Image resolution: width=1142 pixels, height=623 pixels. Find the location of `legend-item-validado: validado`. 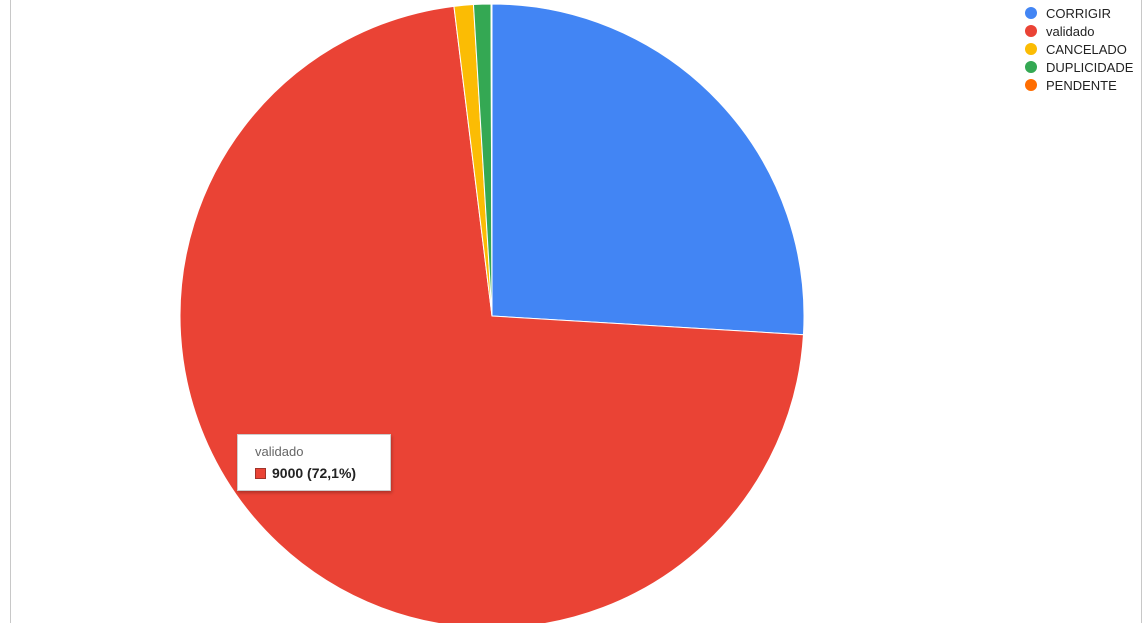

legend-item-validado: validado is located at coordinates (1083, 31).